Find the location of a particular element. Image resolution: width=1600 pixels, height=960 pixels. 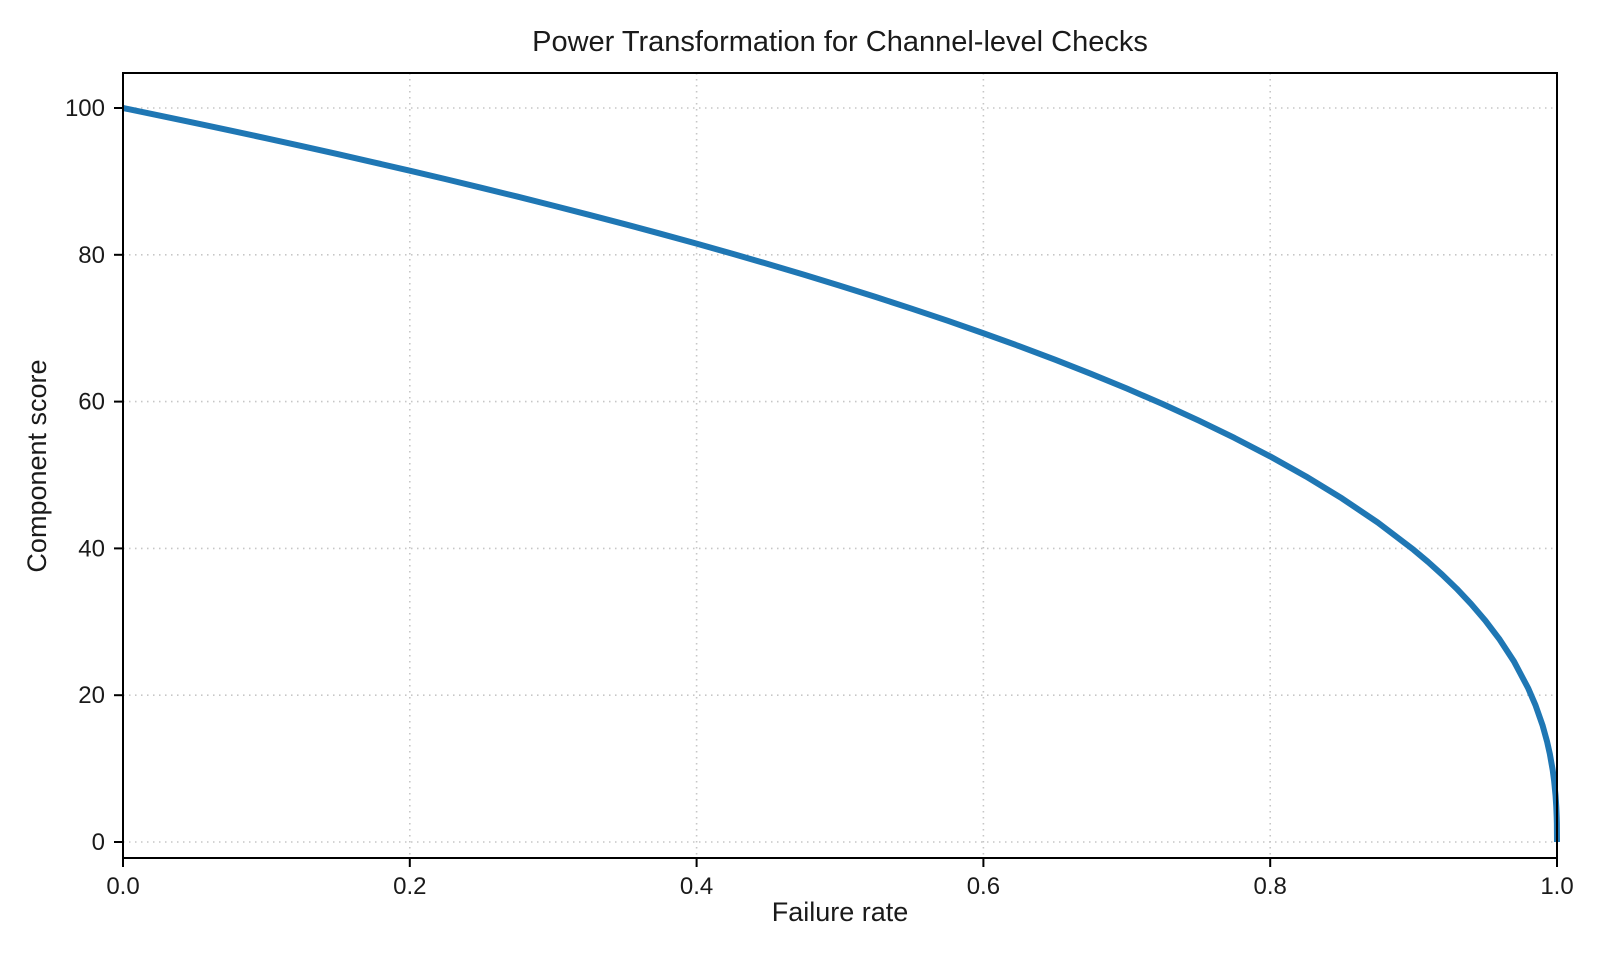

x-tick-label: 0.4 is located at coordinates (696, 886).